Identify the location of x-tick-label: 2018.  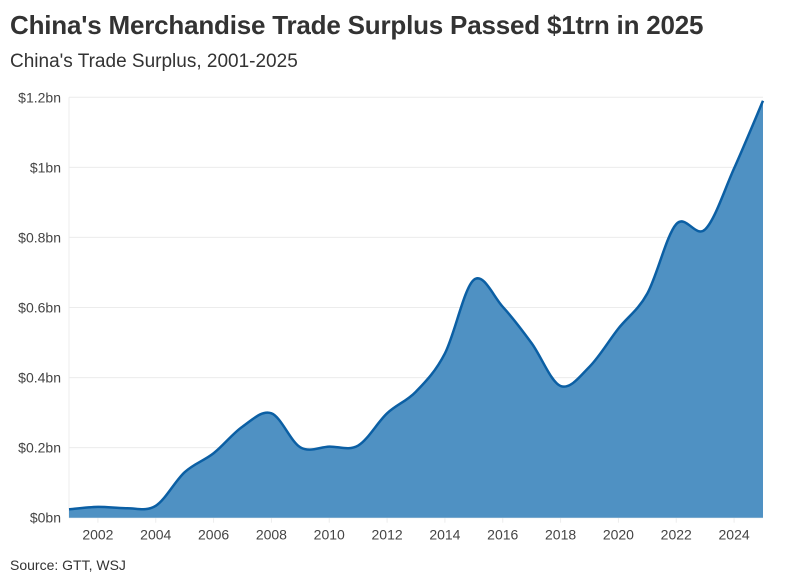
(560, 535).